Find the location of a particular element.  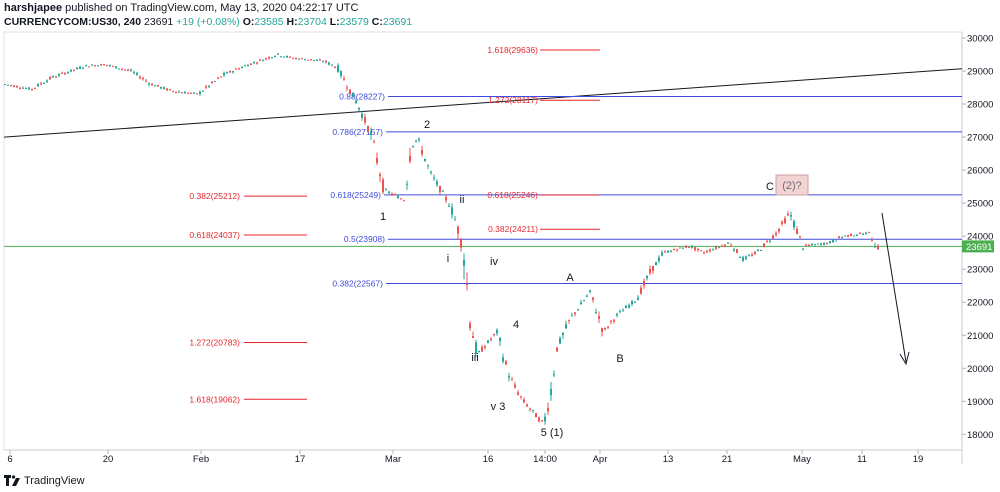

trend-line is located at coordinates (483, 103).